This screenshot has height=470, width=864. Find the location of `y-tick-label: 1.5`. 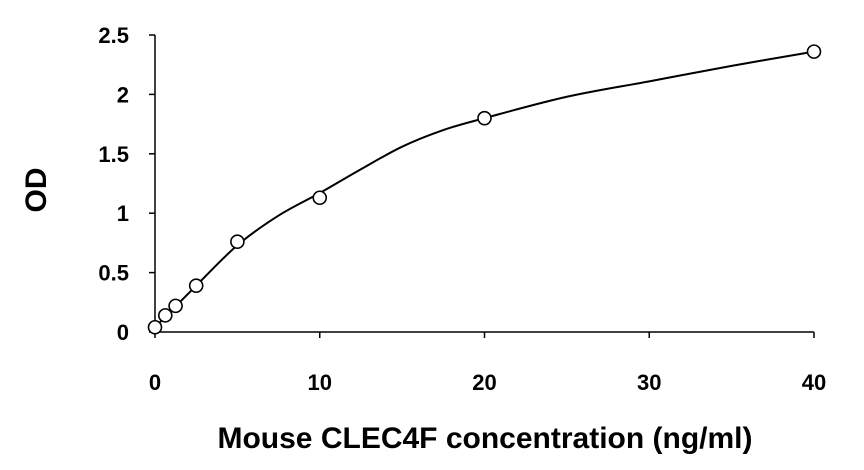

y-tick-label: 1.5 is located at coordinates (113, 154).